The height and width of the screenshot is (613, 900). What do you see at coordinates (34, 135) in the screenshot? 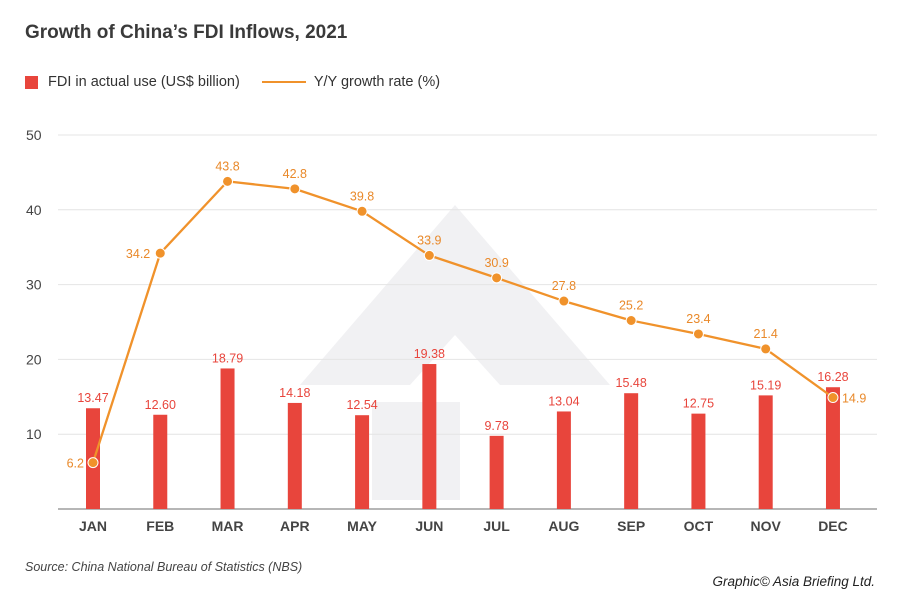
I see `y-tick-label: 50` at bounding box center [34, 135].